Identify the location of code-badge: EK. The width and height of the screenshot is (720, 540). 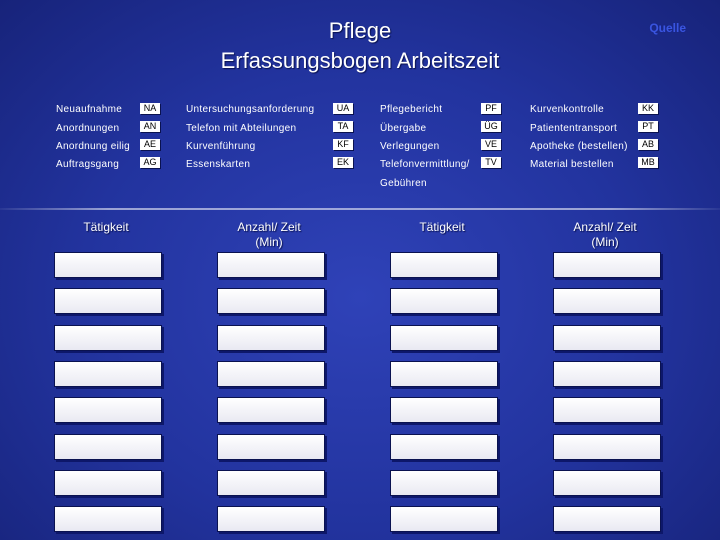
(343, 162).